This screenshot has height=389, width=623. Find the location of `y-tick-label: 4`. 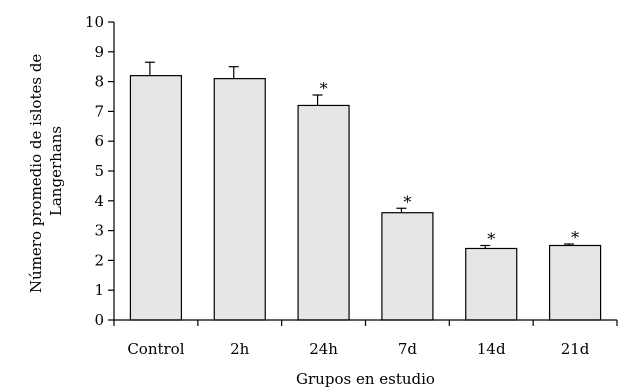

y-tick-label: 4 is located at coordinates (99, 201).